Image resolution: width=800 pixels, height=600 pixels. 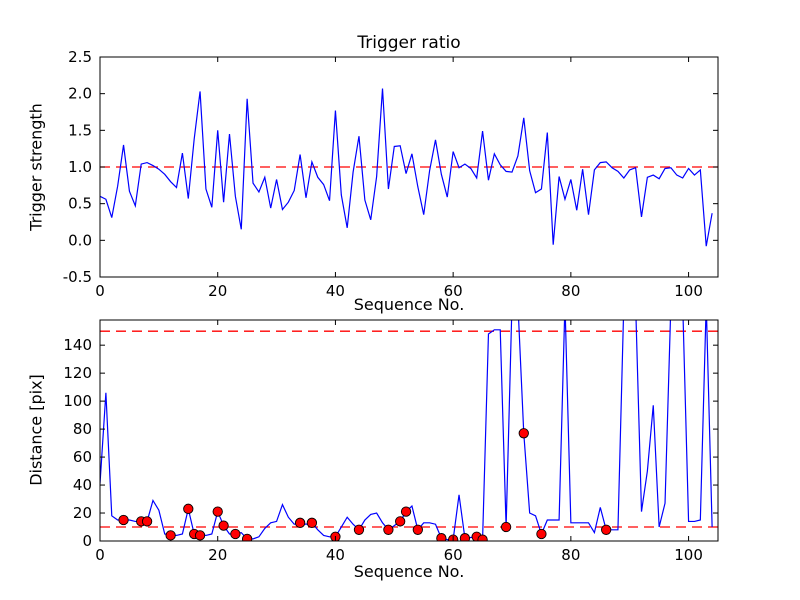 What do you see at coordinates (80, 240) in the screenshot?
I see `y-tick-label: 0.0` at bounding box center [80, 240].